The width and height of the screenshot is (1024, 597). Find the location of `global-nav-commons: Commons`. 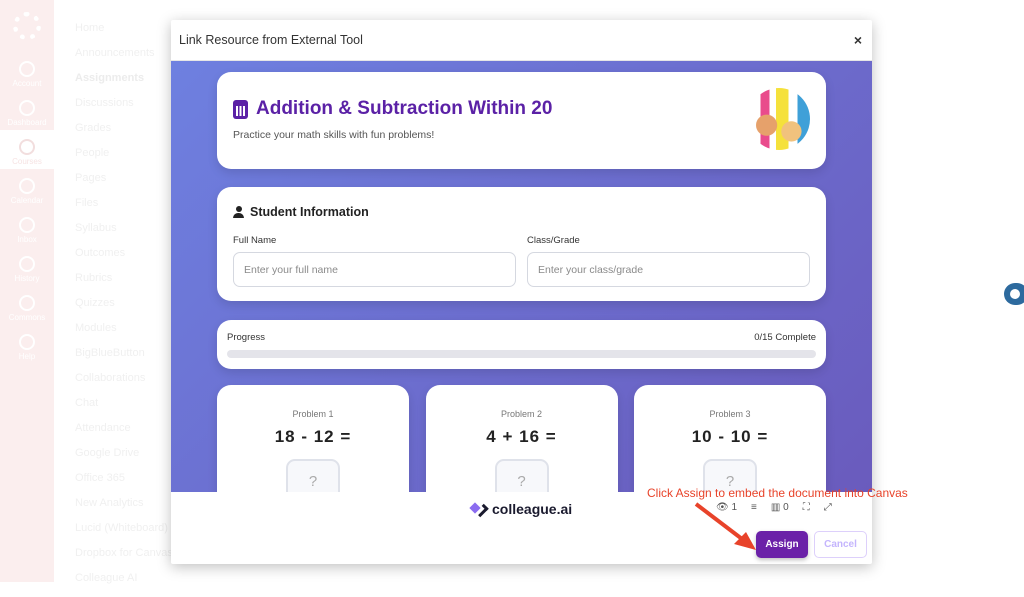

global-nav-commons: Commons is located at coordinates (27, 305).